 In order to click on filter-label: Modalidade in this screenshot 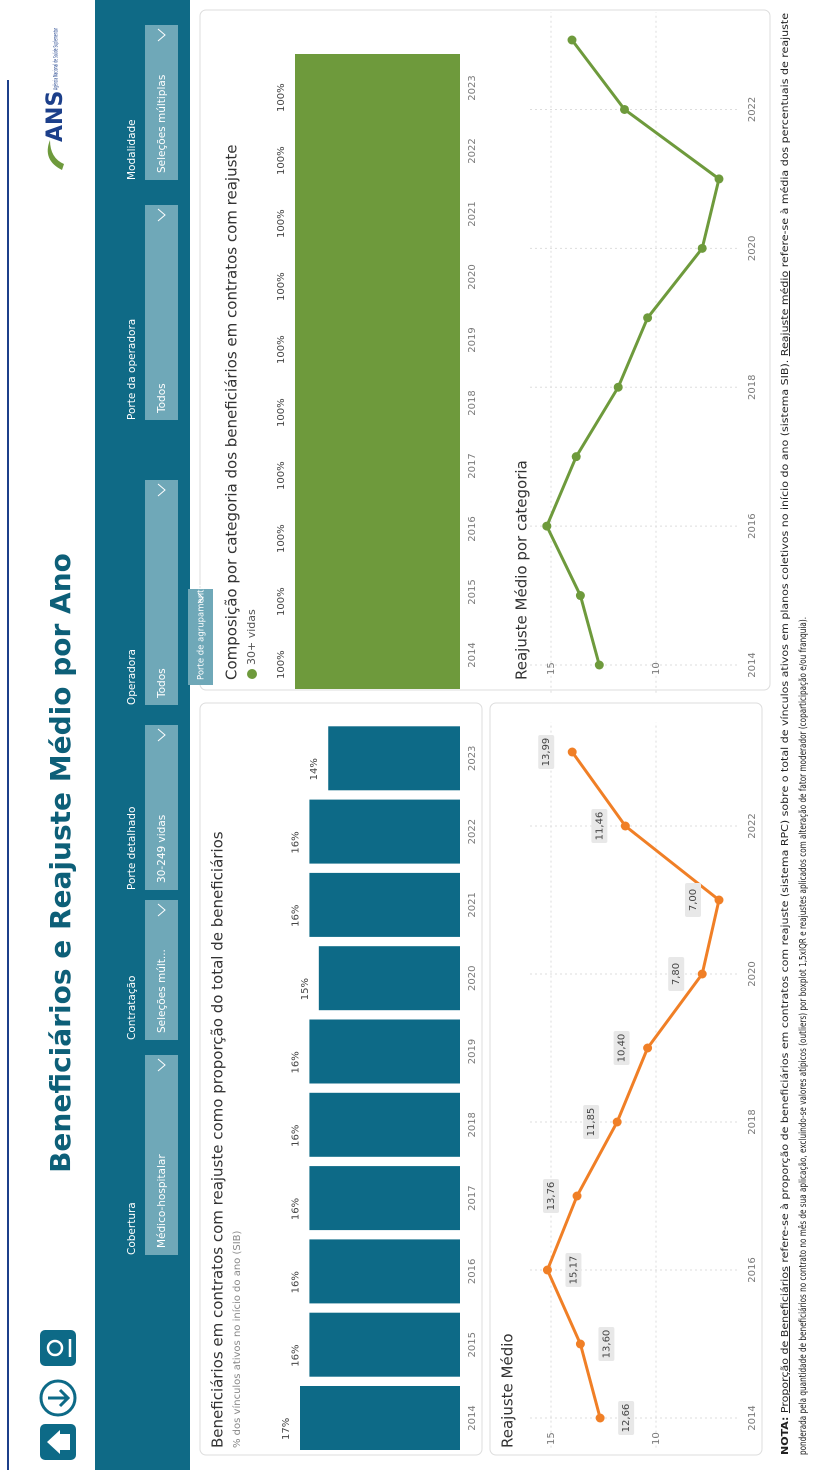, I will do `click(132, 149)`.